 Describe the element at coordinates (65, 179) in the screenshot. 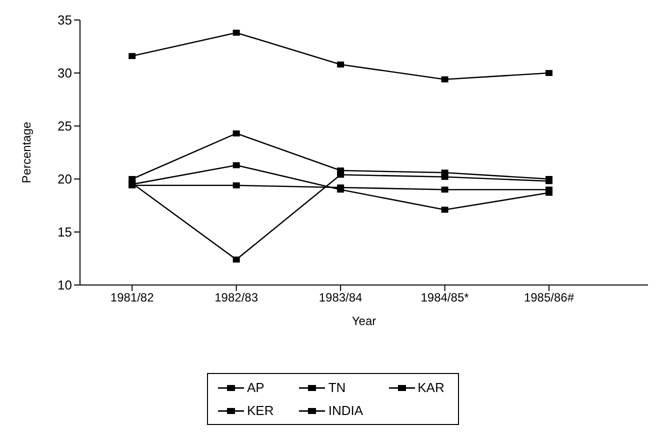

I see `y-tick-label: 20` at that location.